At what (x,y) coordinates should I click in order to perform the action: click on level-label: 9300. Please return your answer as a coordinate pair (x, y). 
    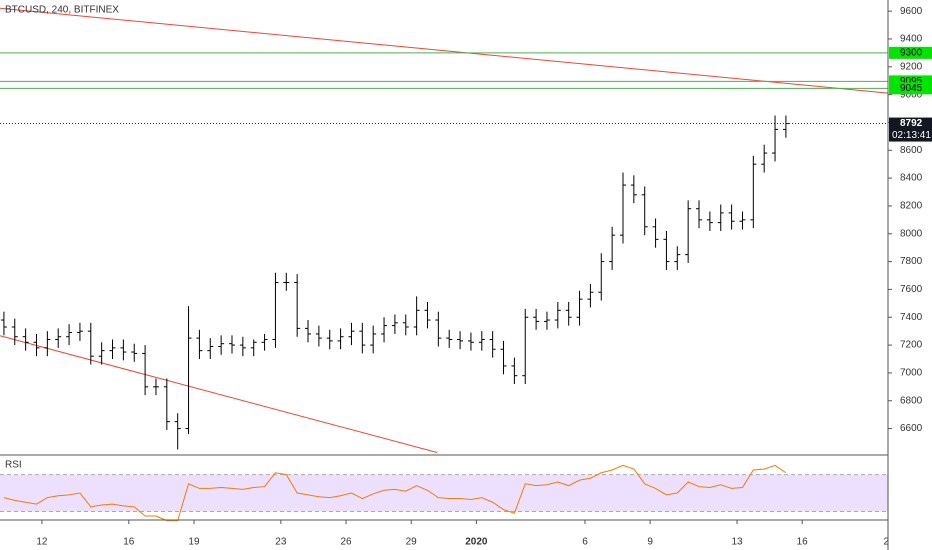
    Looking at the image, I should click on (911, 53).